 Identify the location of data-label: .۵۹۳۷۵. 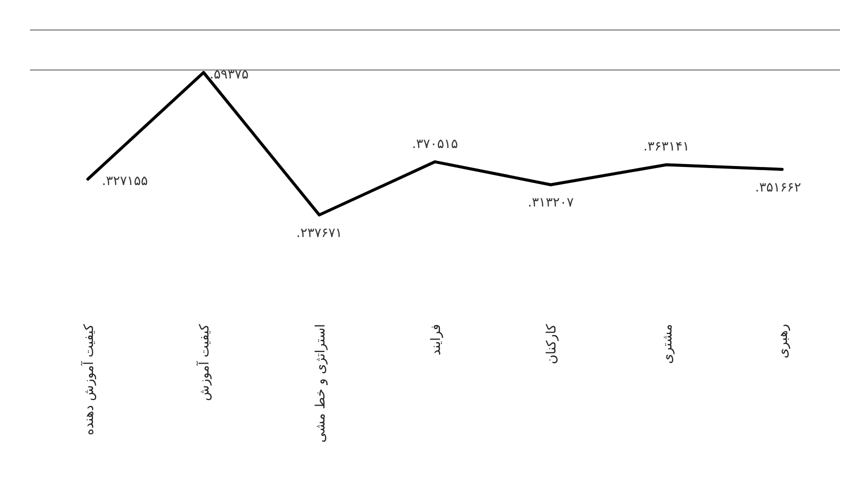
(229, 75).